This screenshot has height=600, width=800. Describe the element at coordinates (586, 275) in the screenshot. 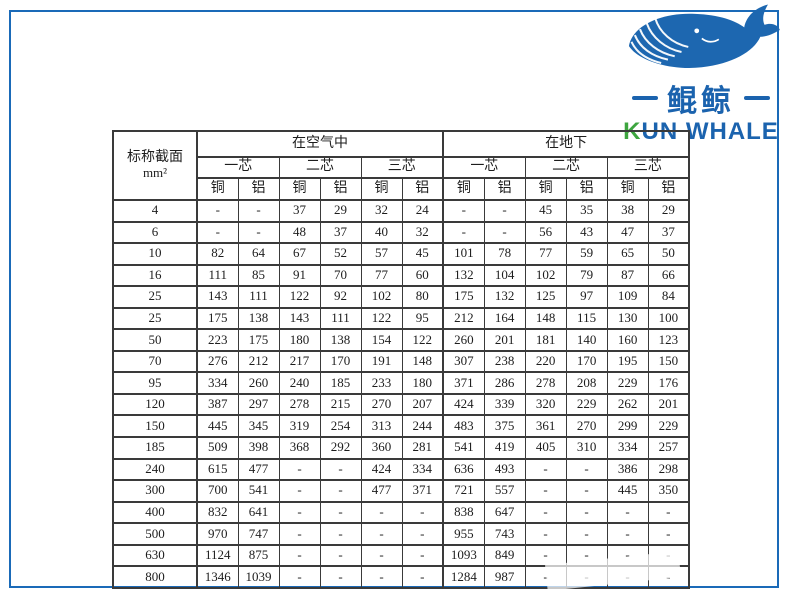

I see `value-cell: 79` at that location.